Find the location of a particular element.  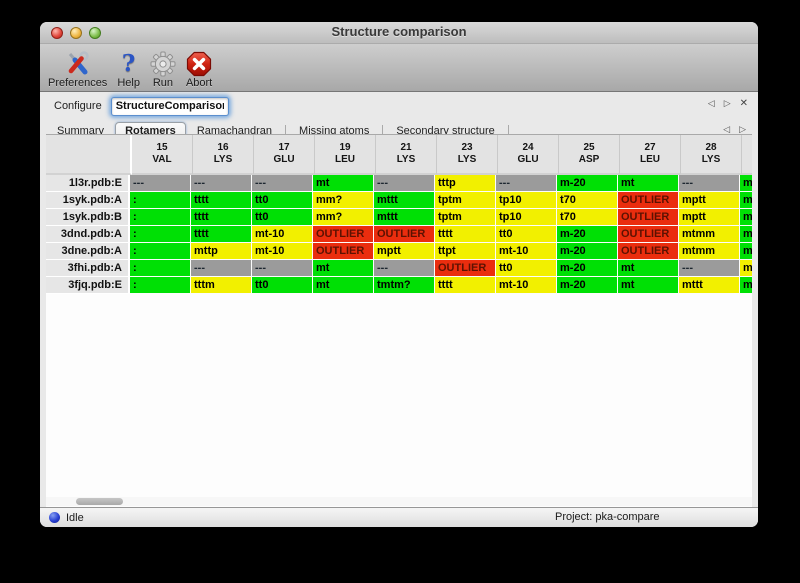

title-bar: Structure comparison is located at coordinates (399, 33).